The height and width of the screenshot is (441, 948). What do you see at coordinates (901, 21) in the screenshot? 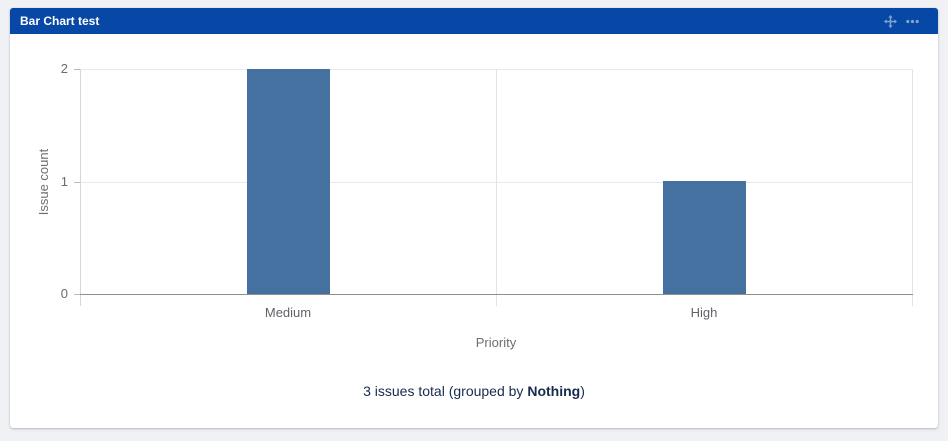
I see `gadget-header-actions` at bounding box center [901, 21].